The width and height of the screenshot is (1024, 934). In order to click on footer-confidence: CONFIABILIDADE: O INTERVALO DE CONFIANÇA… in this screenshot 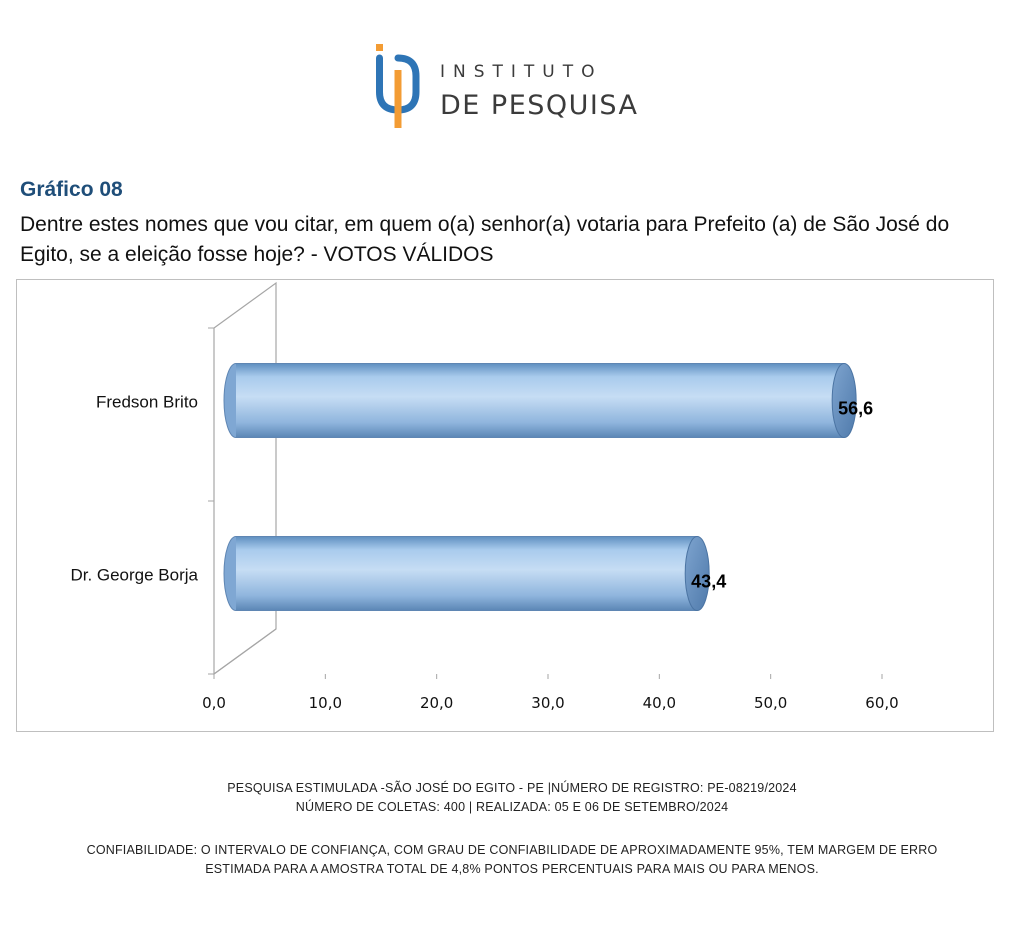, I will do `click(512, 860)`.